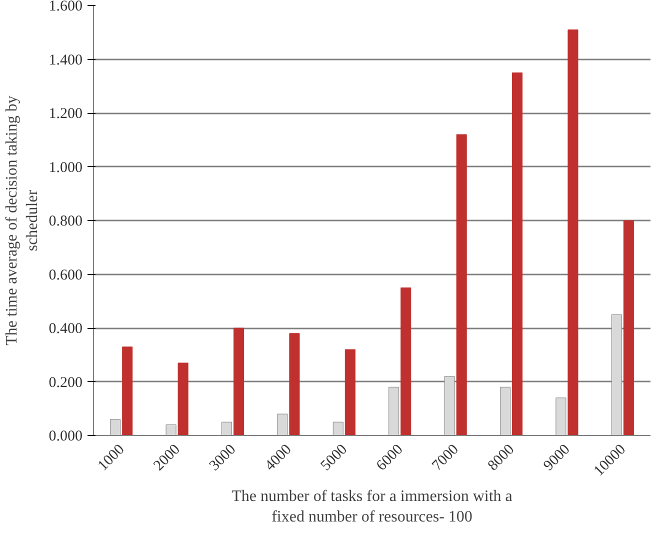  Describe the element at coordinates (390, 458) in the screenshot. I see `x-tick-label: 6000` at that location.